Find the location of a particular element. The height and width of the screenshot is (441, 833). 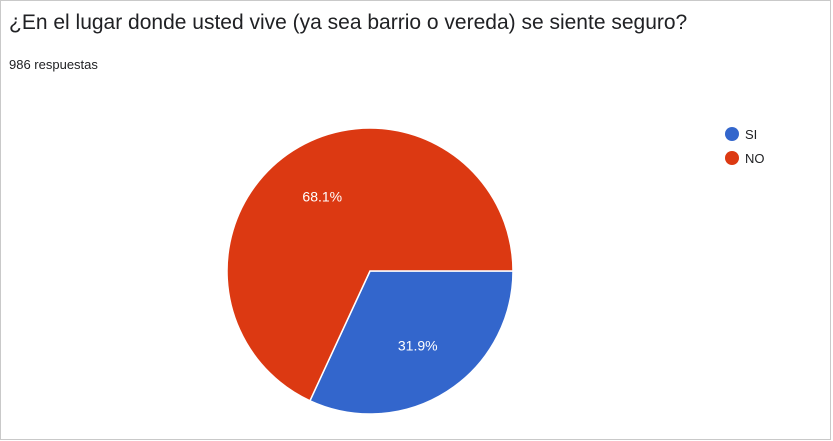

legend-item-si: SI is located at coordinates (745, 134).